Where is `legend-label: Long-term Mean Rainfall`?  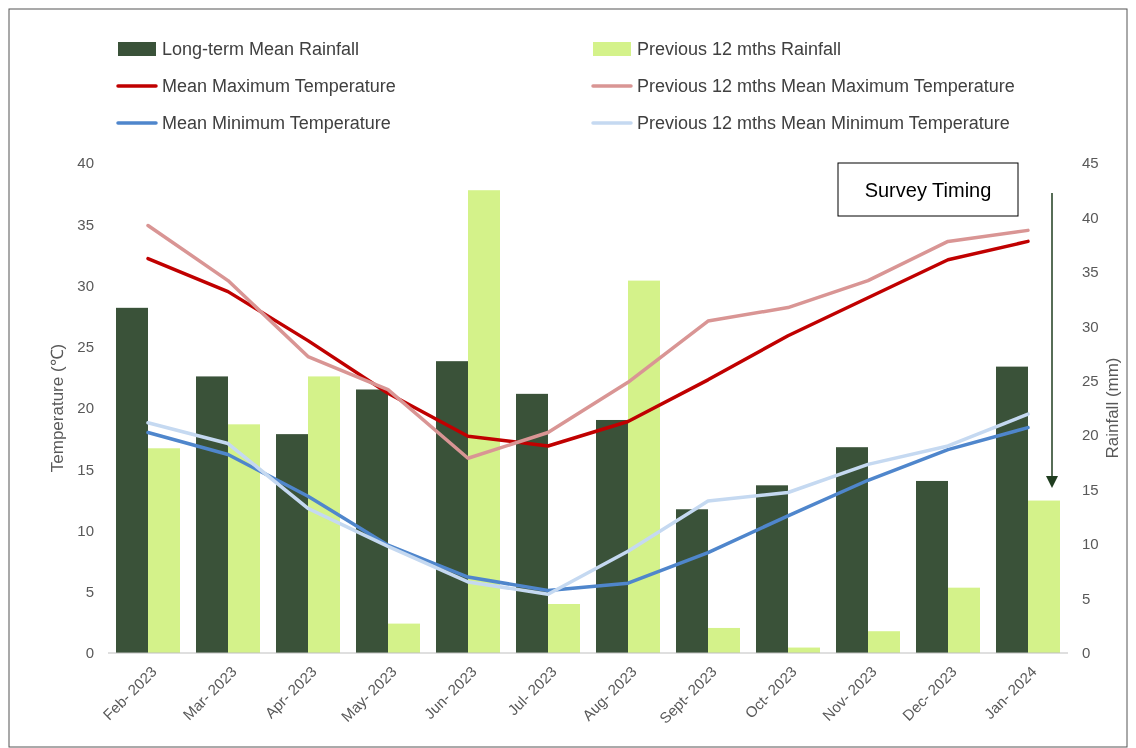 legend-label: Long-term Mean Rainfall is located at coordinates (261, 49).